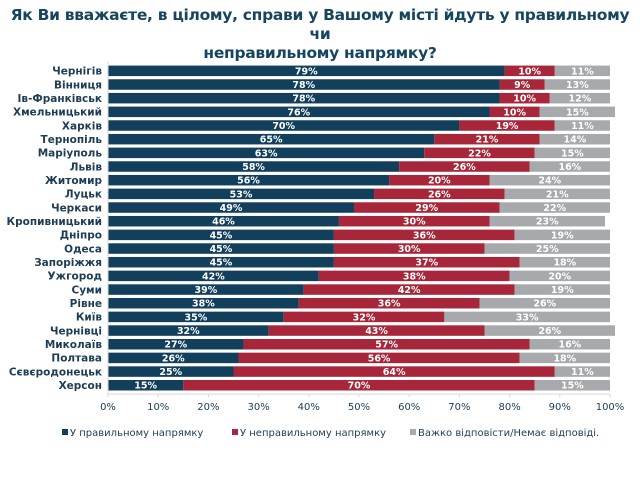 Image resolution: width=640 pixels, height=482 pixels. What do you see at coordinates (76, 359) in the screenshot?
I see `category-label: Полтава` at bounding box center [76, 359].